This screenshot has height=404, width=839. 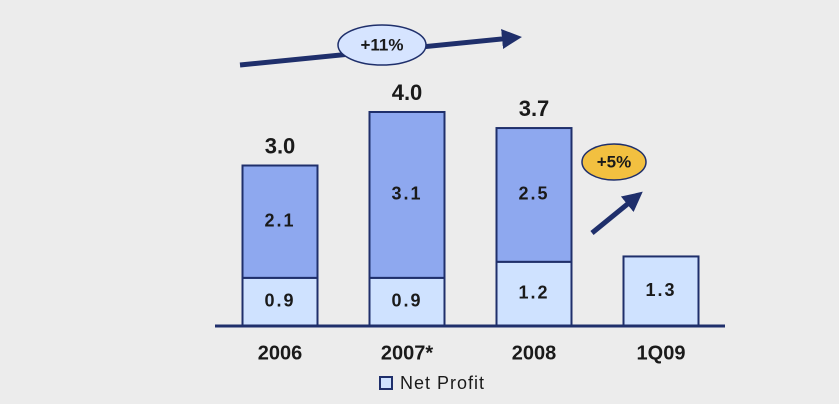 I want to click on segment-label: 1.2, so click(x=533, y=293).